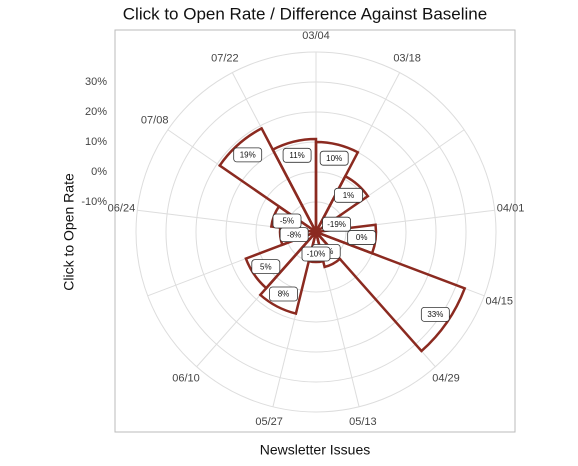 This screenshot has width=578, height=466. I want to click on value-label: -5%, so click(287, 221).